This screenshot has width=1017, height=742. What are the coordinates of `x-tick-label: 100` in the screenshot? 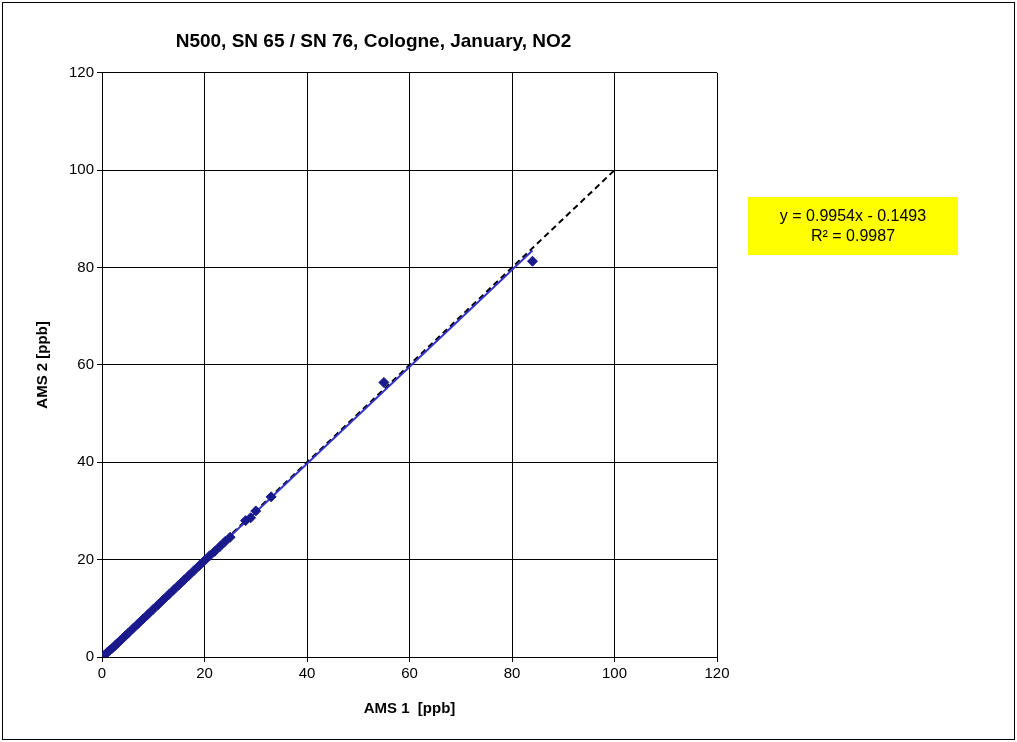 It's located at (614, 673).